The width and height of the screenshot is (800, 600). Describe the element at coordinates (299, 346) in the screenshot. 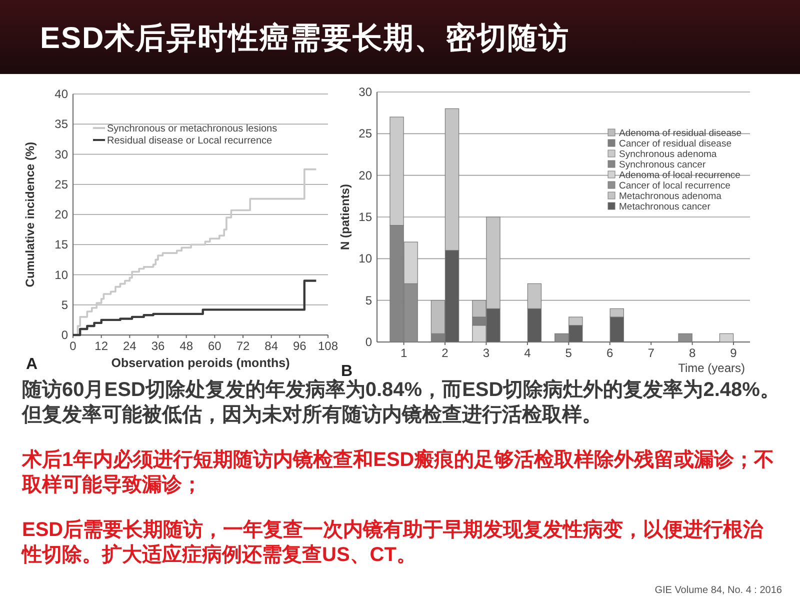

I see `x-tick-label: 96` at that location.